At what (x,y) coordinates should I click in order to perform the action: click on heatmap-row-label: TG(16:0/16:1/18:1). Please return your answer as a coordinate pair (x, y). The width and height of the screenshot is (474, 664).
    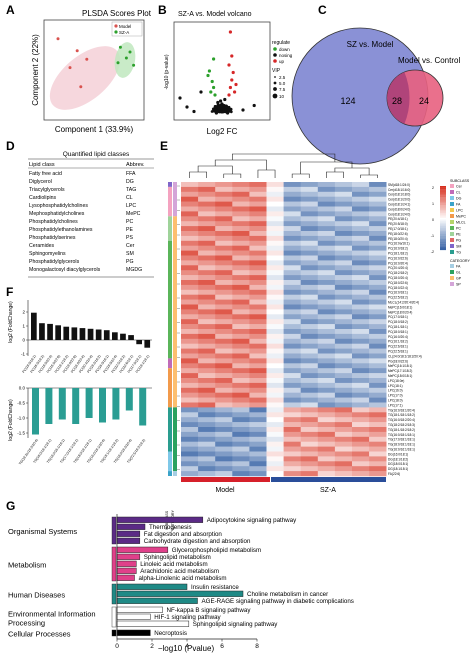
    Looking at the image, I should click on (401, 450).